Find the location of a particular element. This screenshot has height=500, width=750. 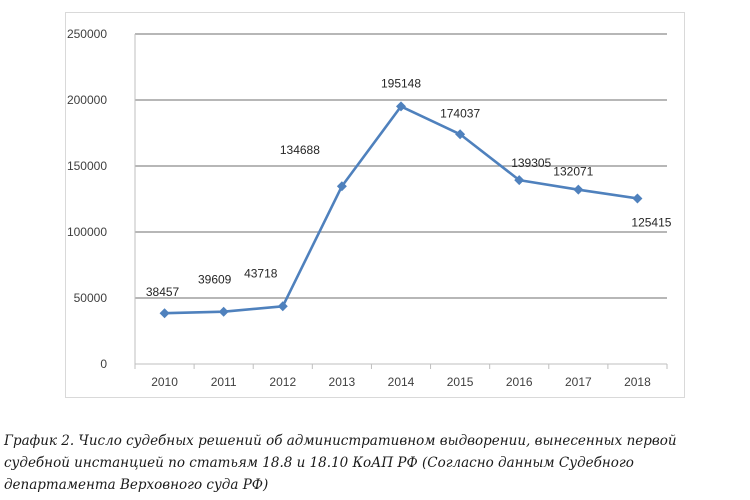

x-tick-label: 2011 is located at coordinates (224, 382).